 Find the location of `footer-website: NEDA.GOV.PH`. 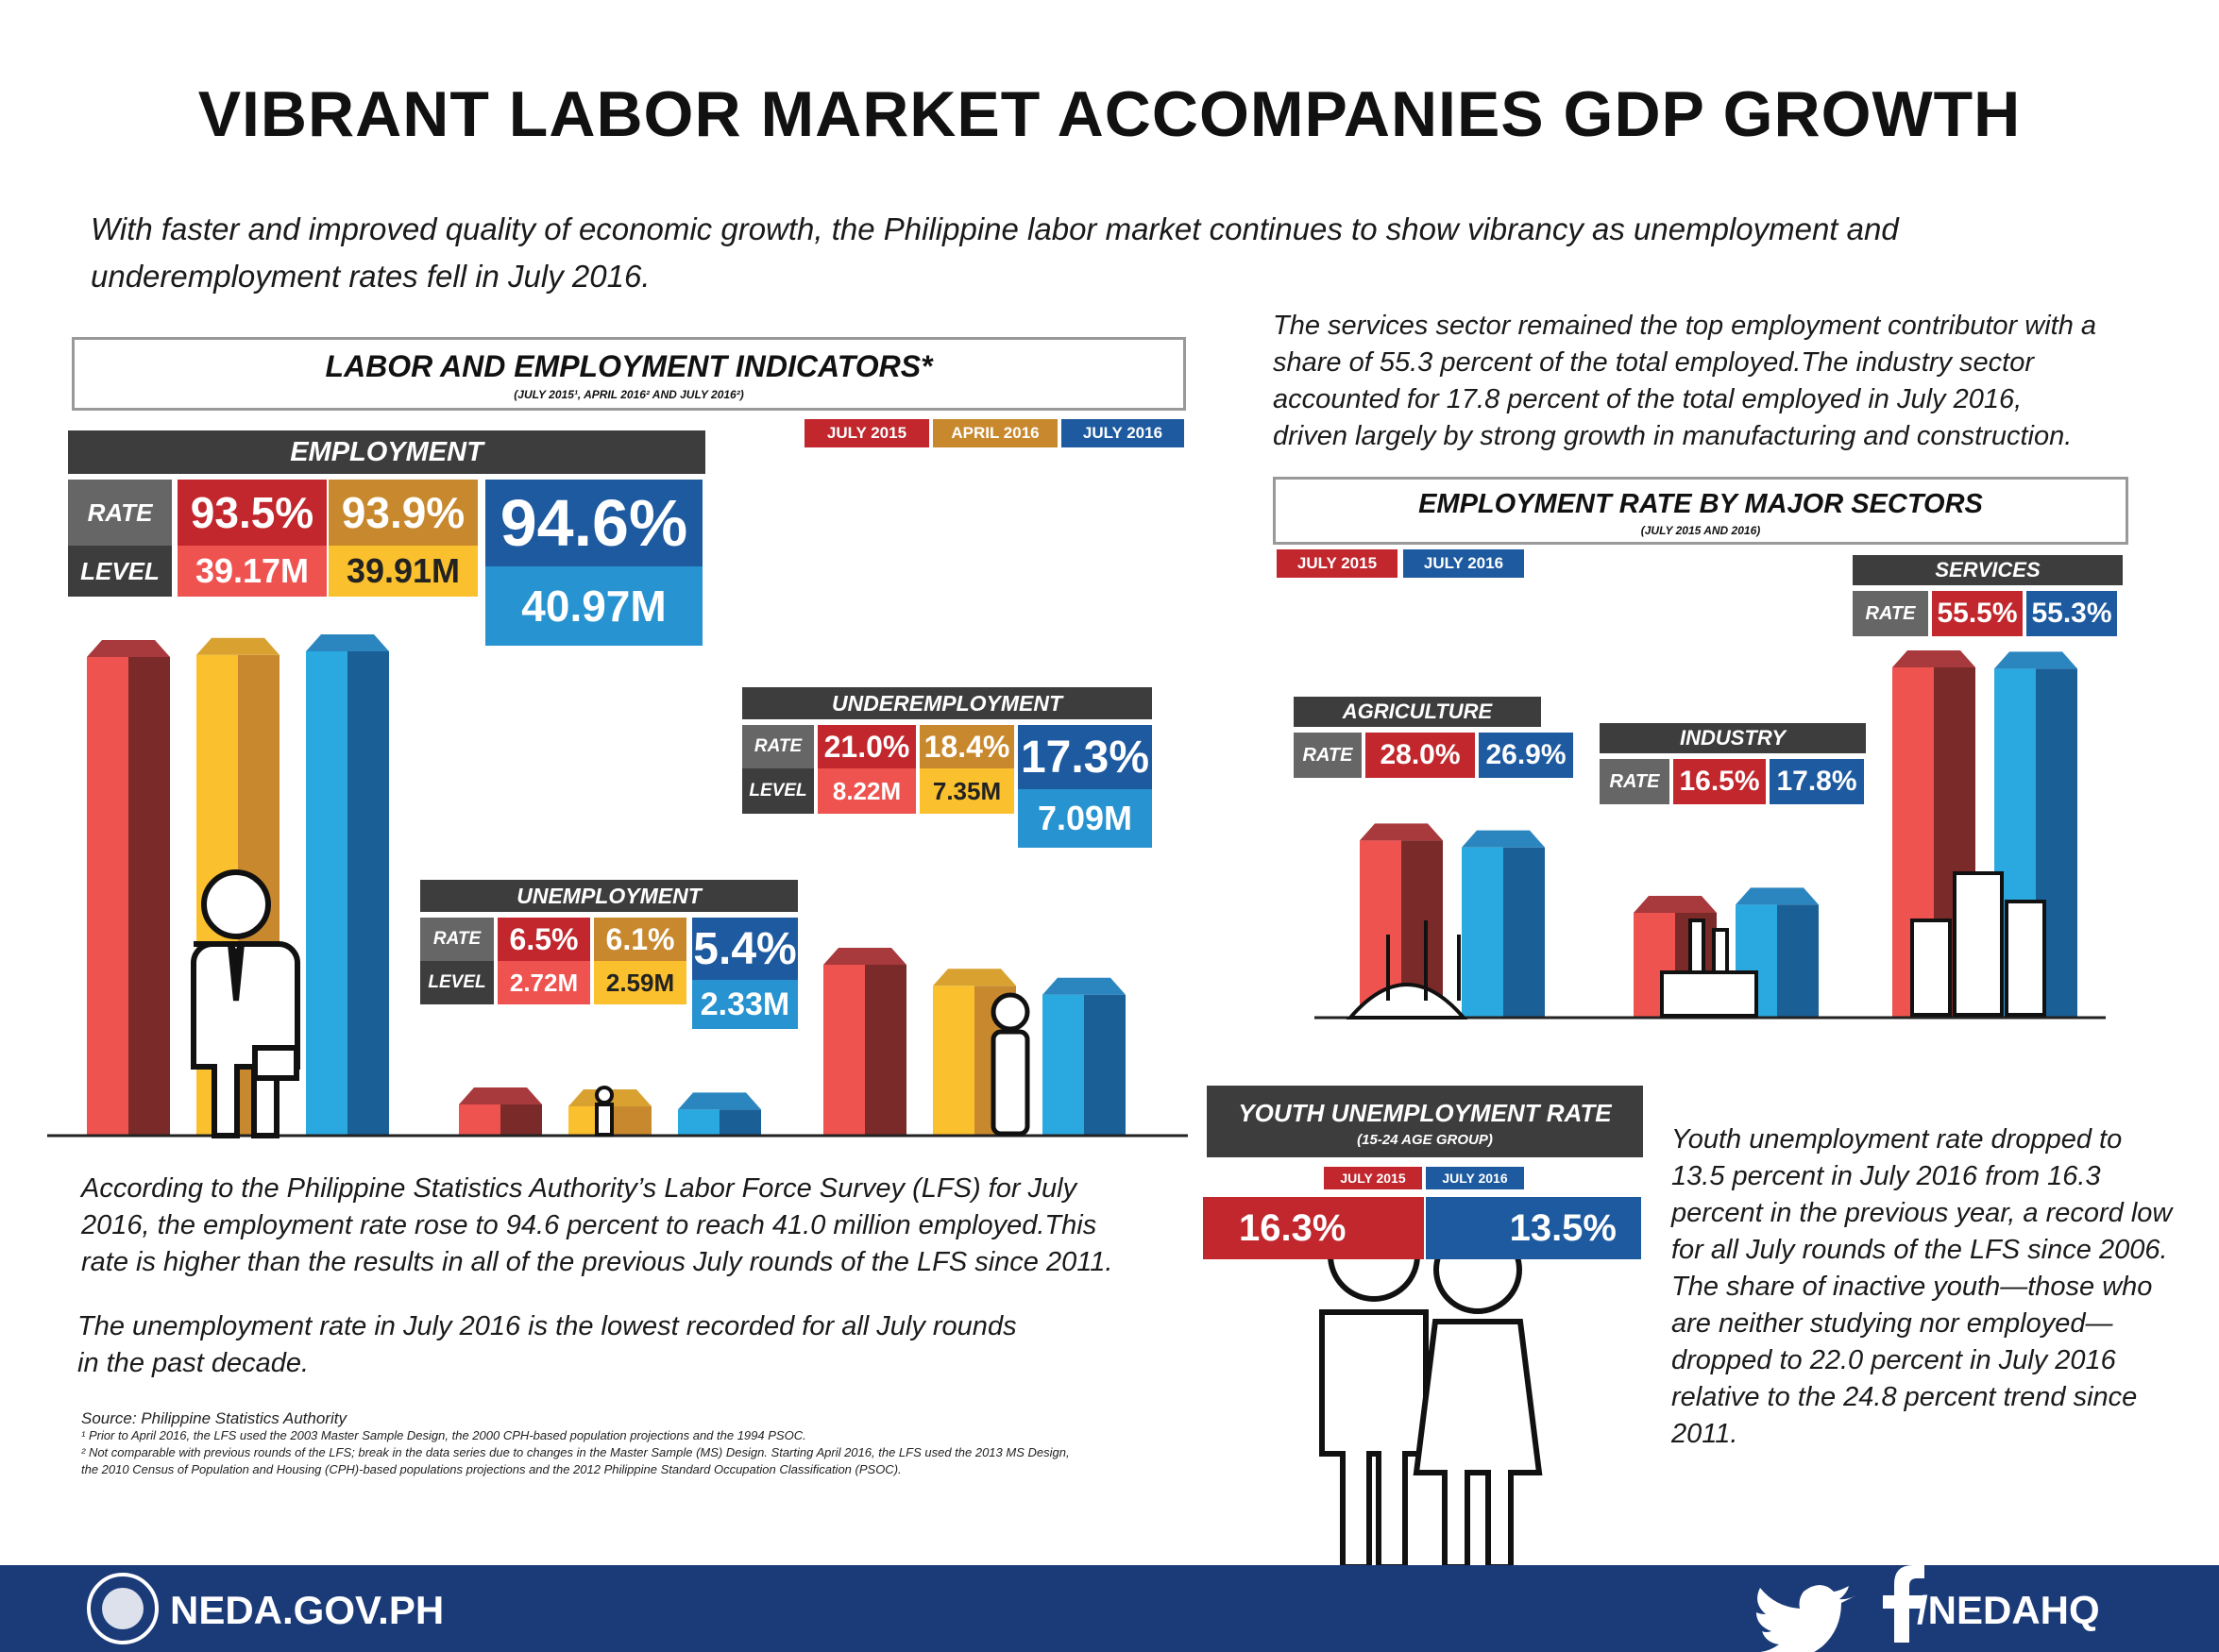

footer-website: NEDA.GOV.PH is located at coordinates (307, 1610).